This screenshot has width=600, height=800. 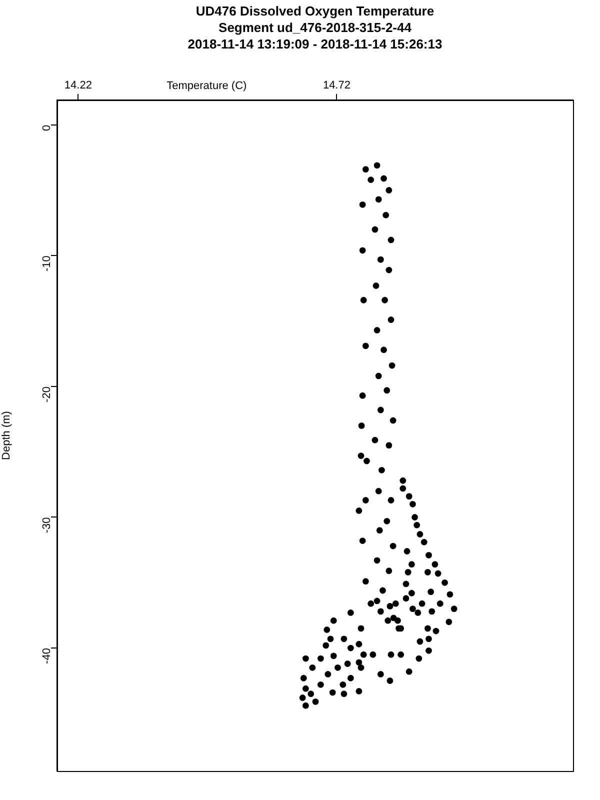 What do you see at coordinates (315, 36) in the screenshot?
I see `chart-subtitle: Segment ud_476-2018-315-2-44 2018-11-14 13:19:09 - 2018-11-14 15:26:13` at bounding box center [315, 36].